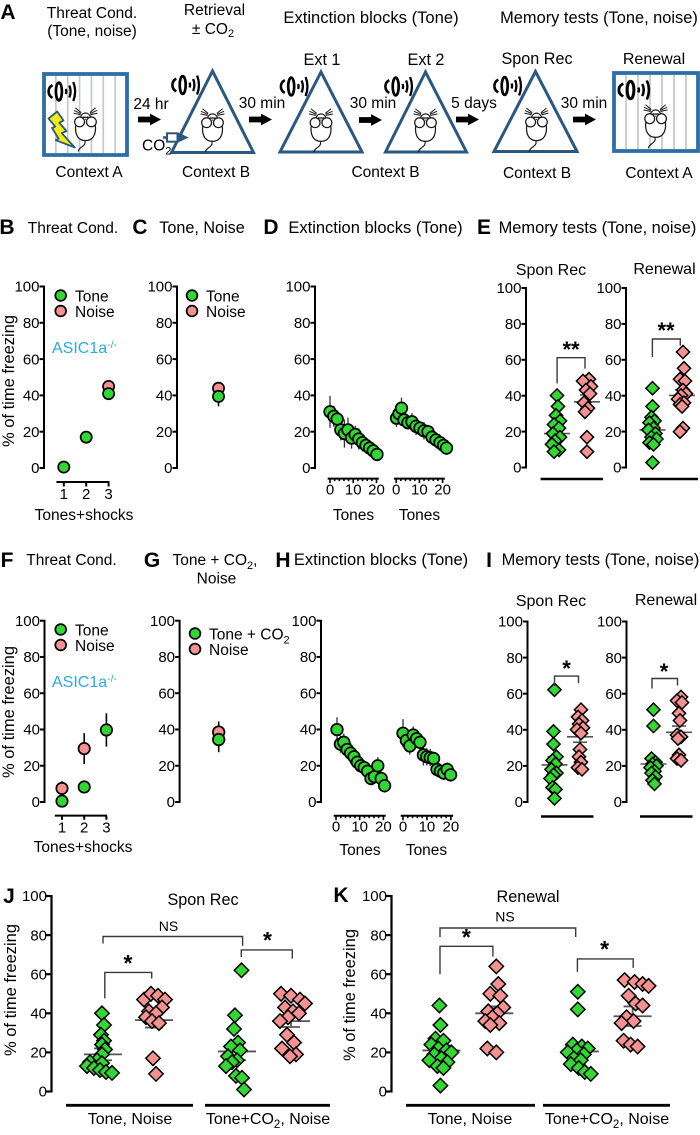 This screenshot has width=700, height=1135. What do you see at coordinates (270, 227) in the screenshot?
I see `svg-text: D` at bounding box center [270, 227].